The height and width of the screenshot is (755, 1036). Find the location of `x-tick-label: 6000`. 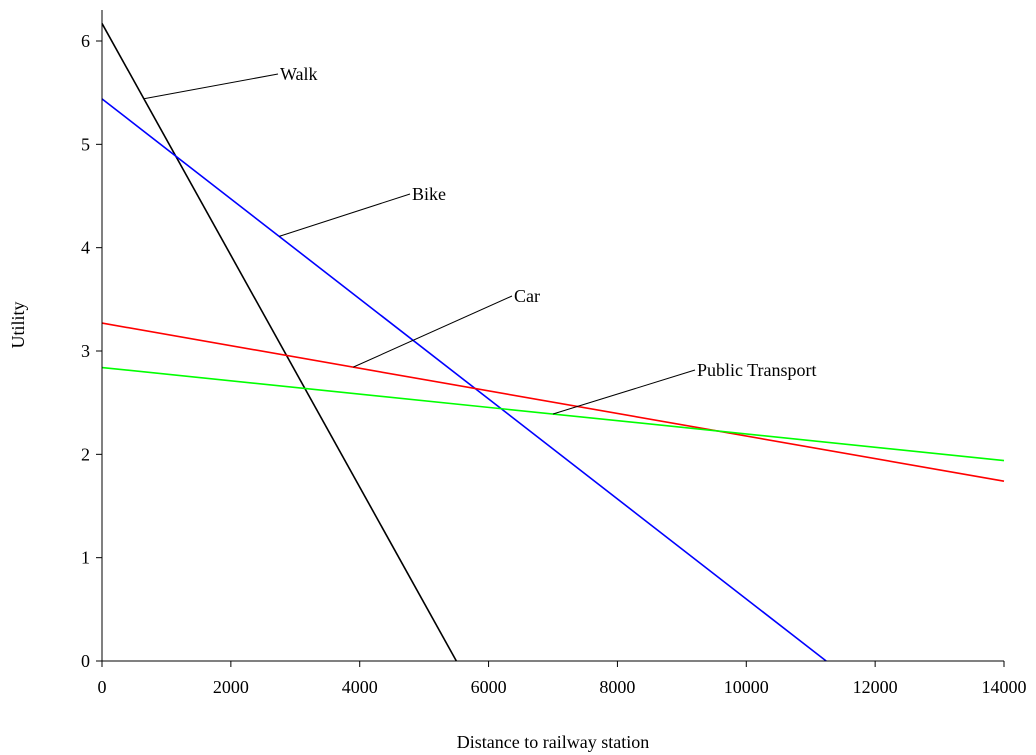

x-tick-label: 6000 is located at coordinates (489, 687).